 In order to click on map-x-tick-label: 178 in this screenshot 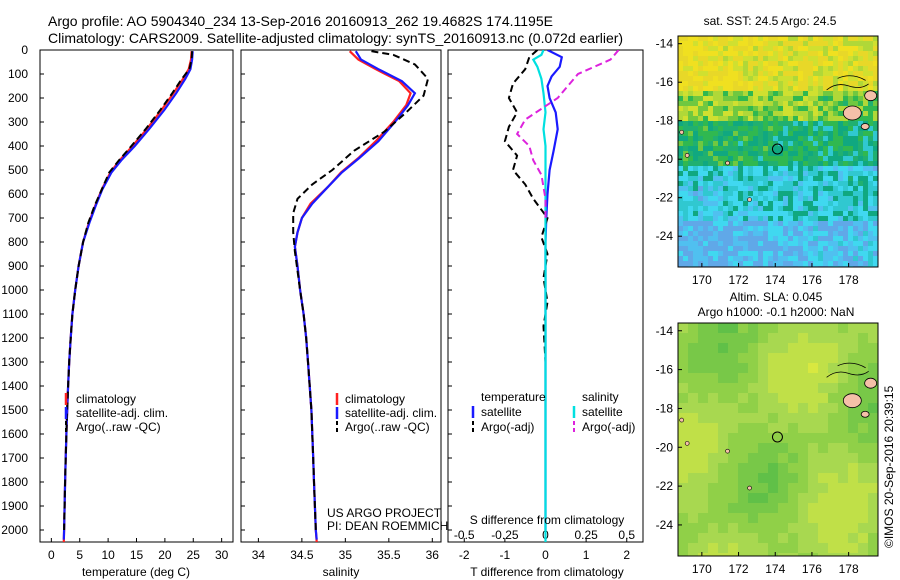, I will do `click(849, 569)`.